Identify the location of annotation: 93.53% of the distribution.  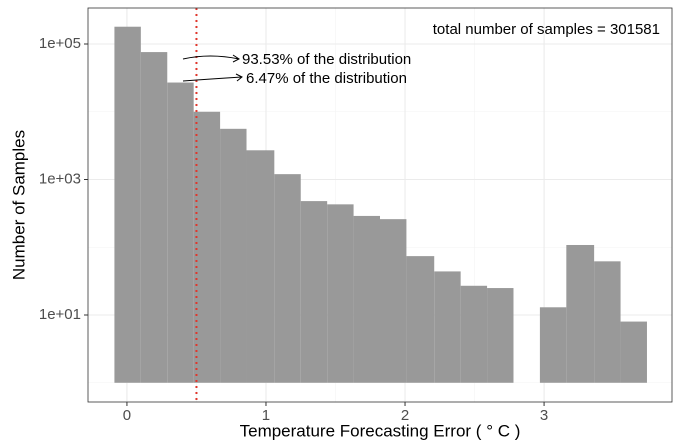
(326, 59).